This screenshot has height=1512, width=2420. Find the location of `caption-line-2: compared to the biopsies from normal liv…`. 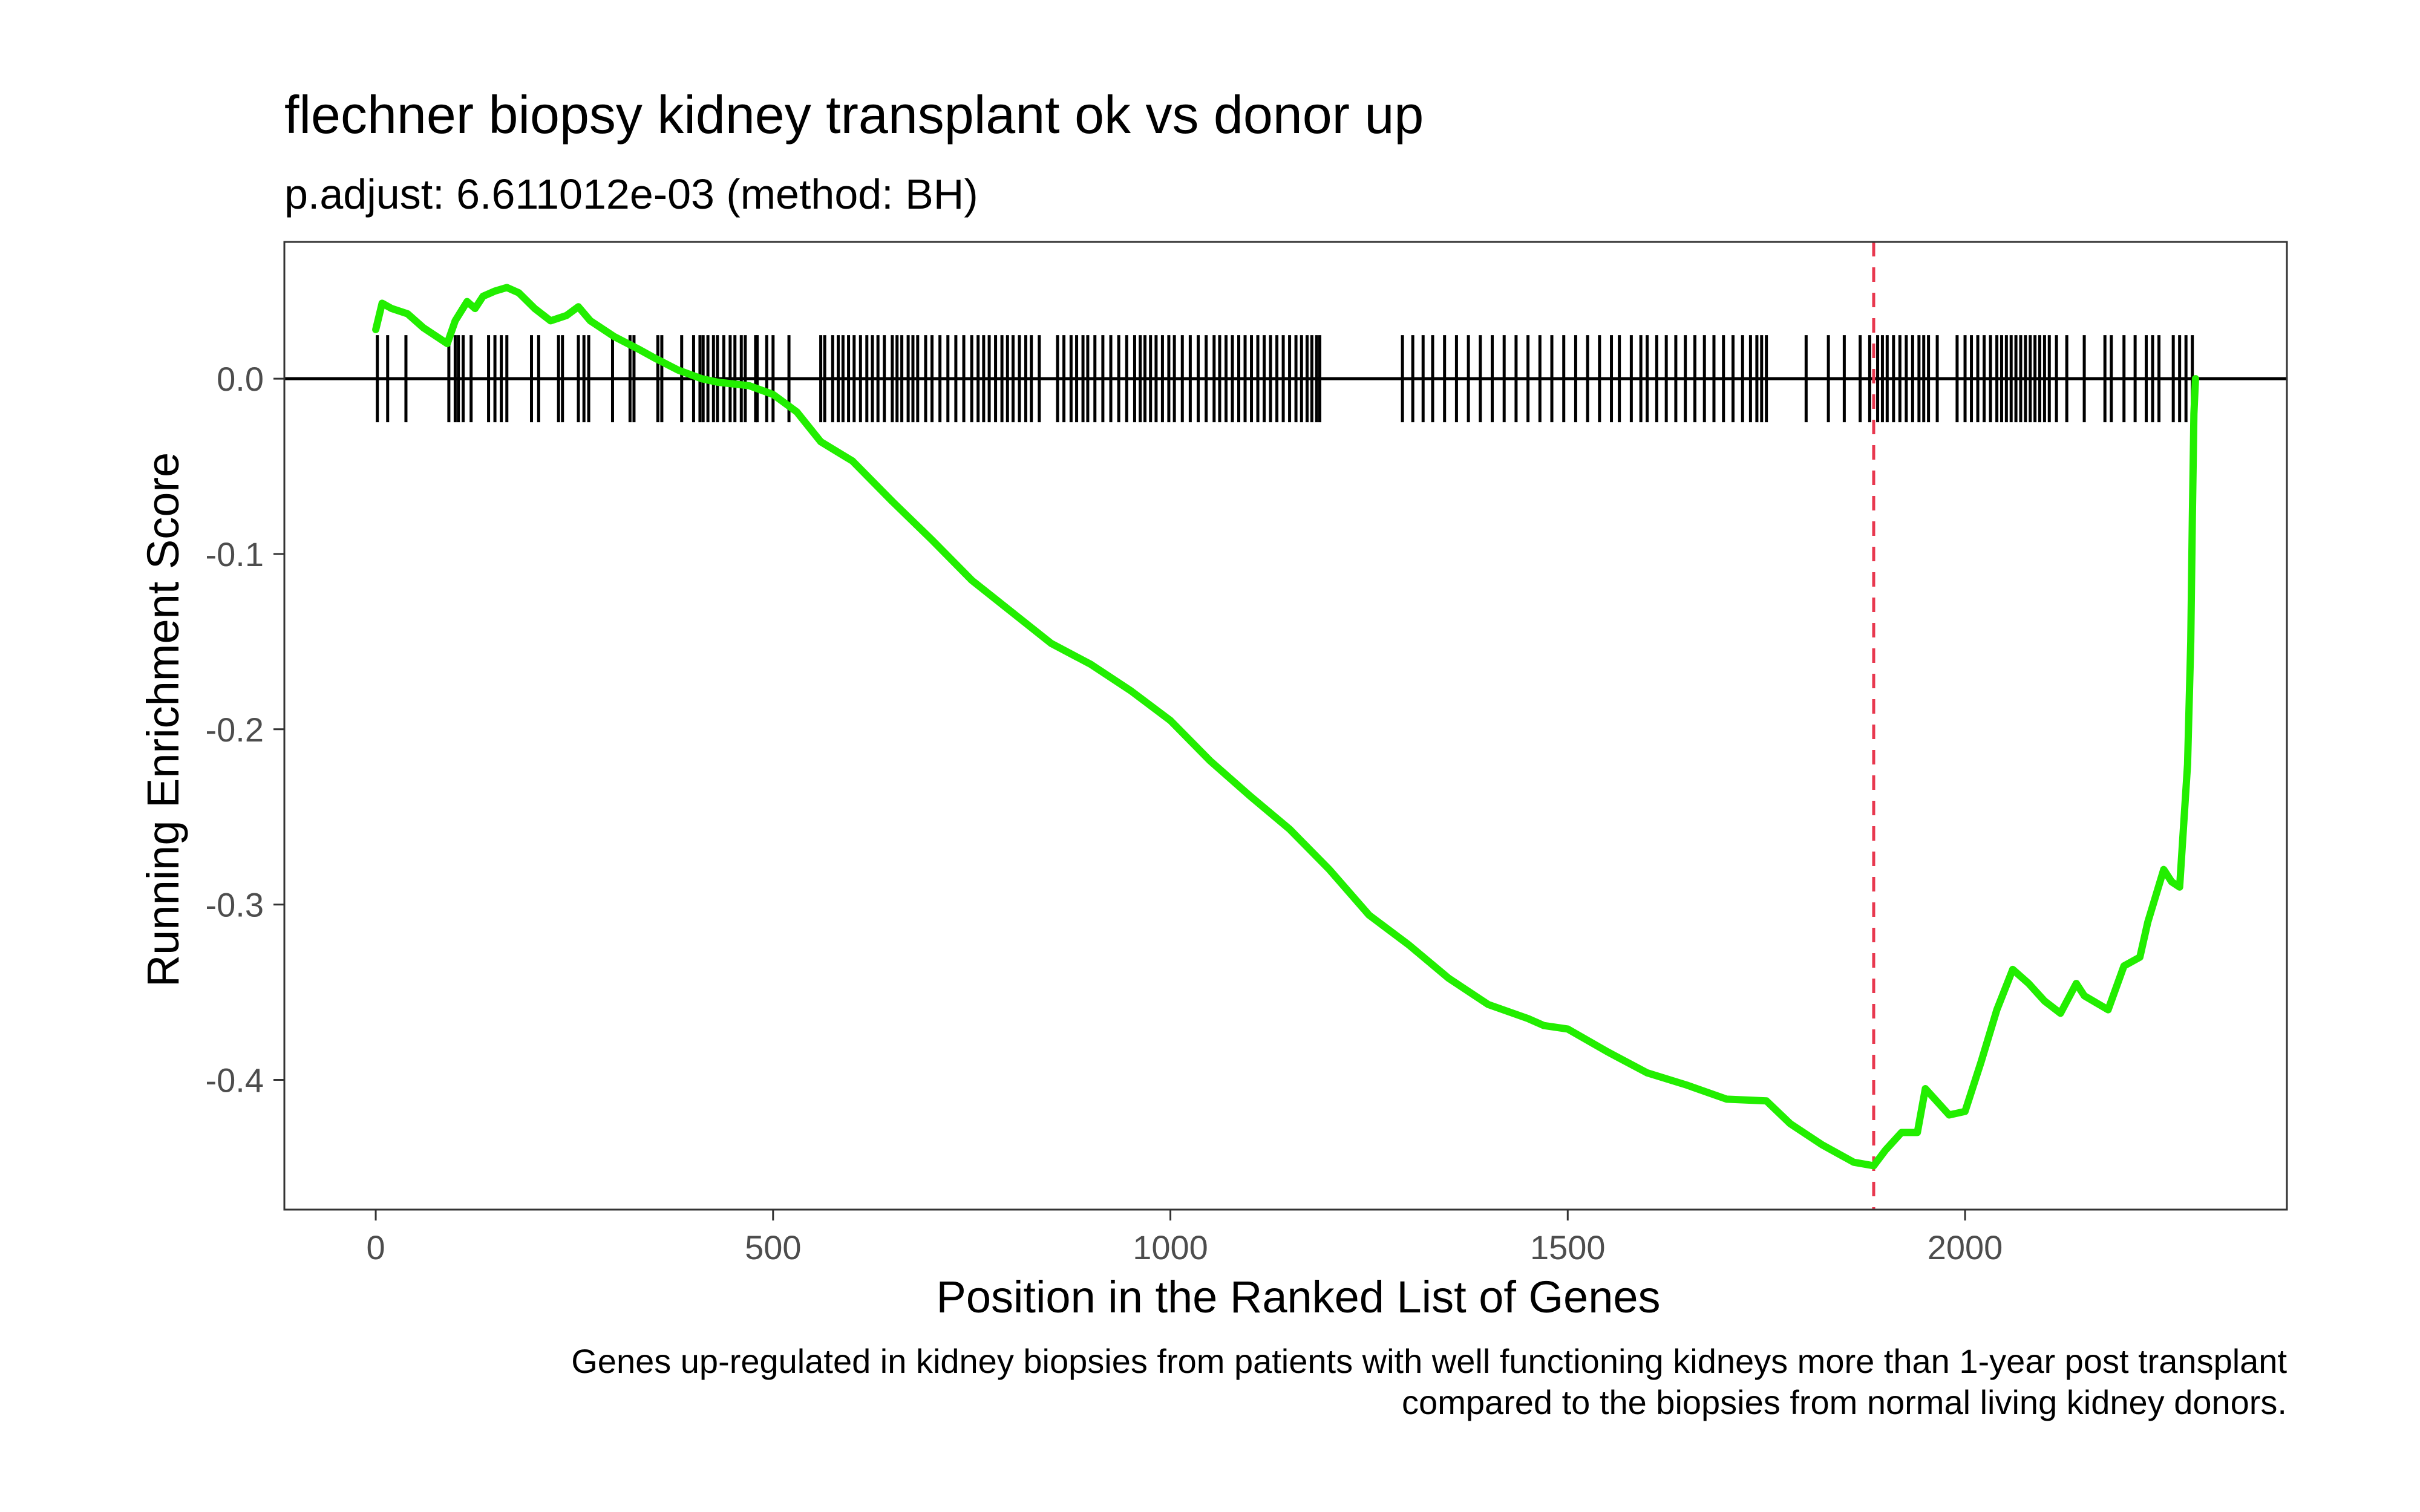

caption-line-2: compared to the biopsies from normal liv… is located at coordinates (1844, 1402).